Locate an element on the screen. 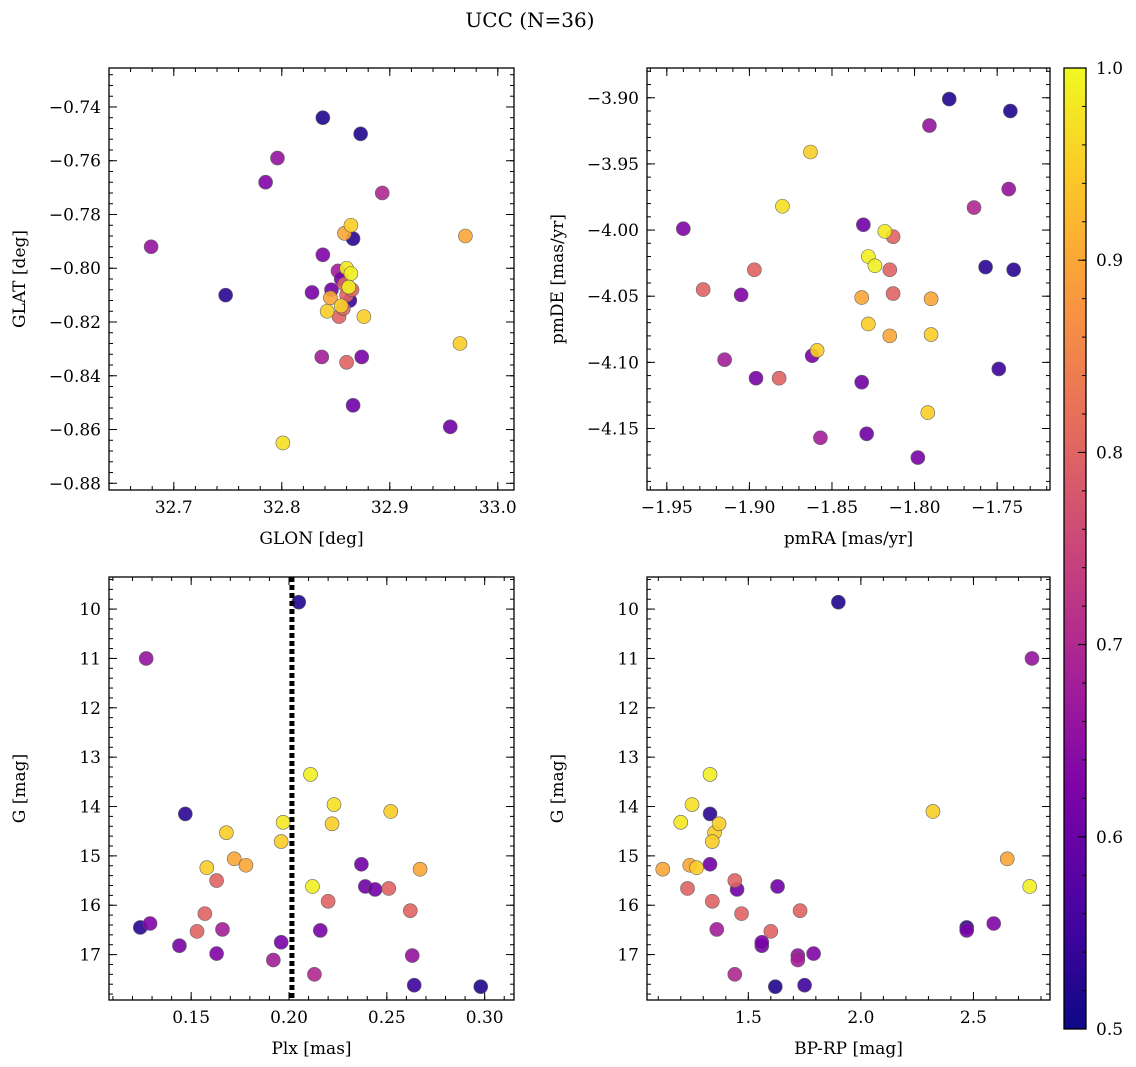 This screenshot has height=1067, width=1136. colorbar: 0.5 0.6 0.7 0.8 0.9 1.0 is located at coordinates (1093, 549).